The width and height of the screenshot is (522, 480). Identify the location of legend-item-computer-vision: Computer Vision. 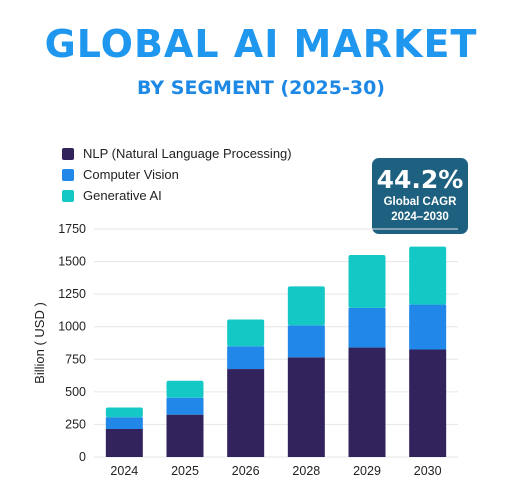
(177, 174).